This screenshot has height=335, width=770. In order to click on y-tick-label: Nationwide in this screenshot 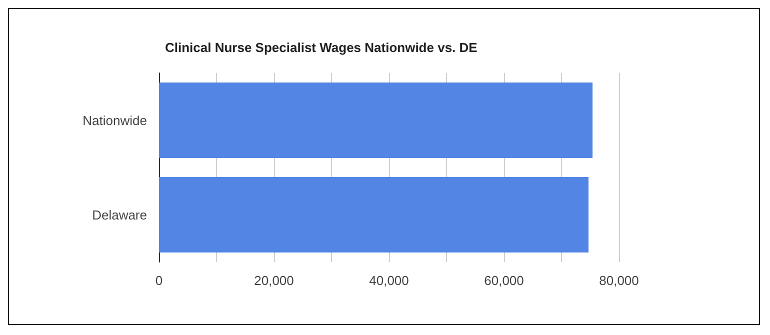, I will do `click(114, 120)`.